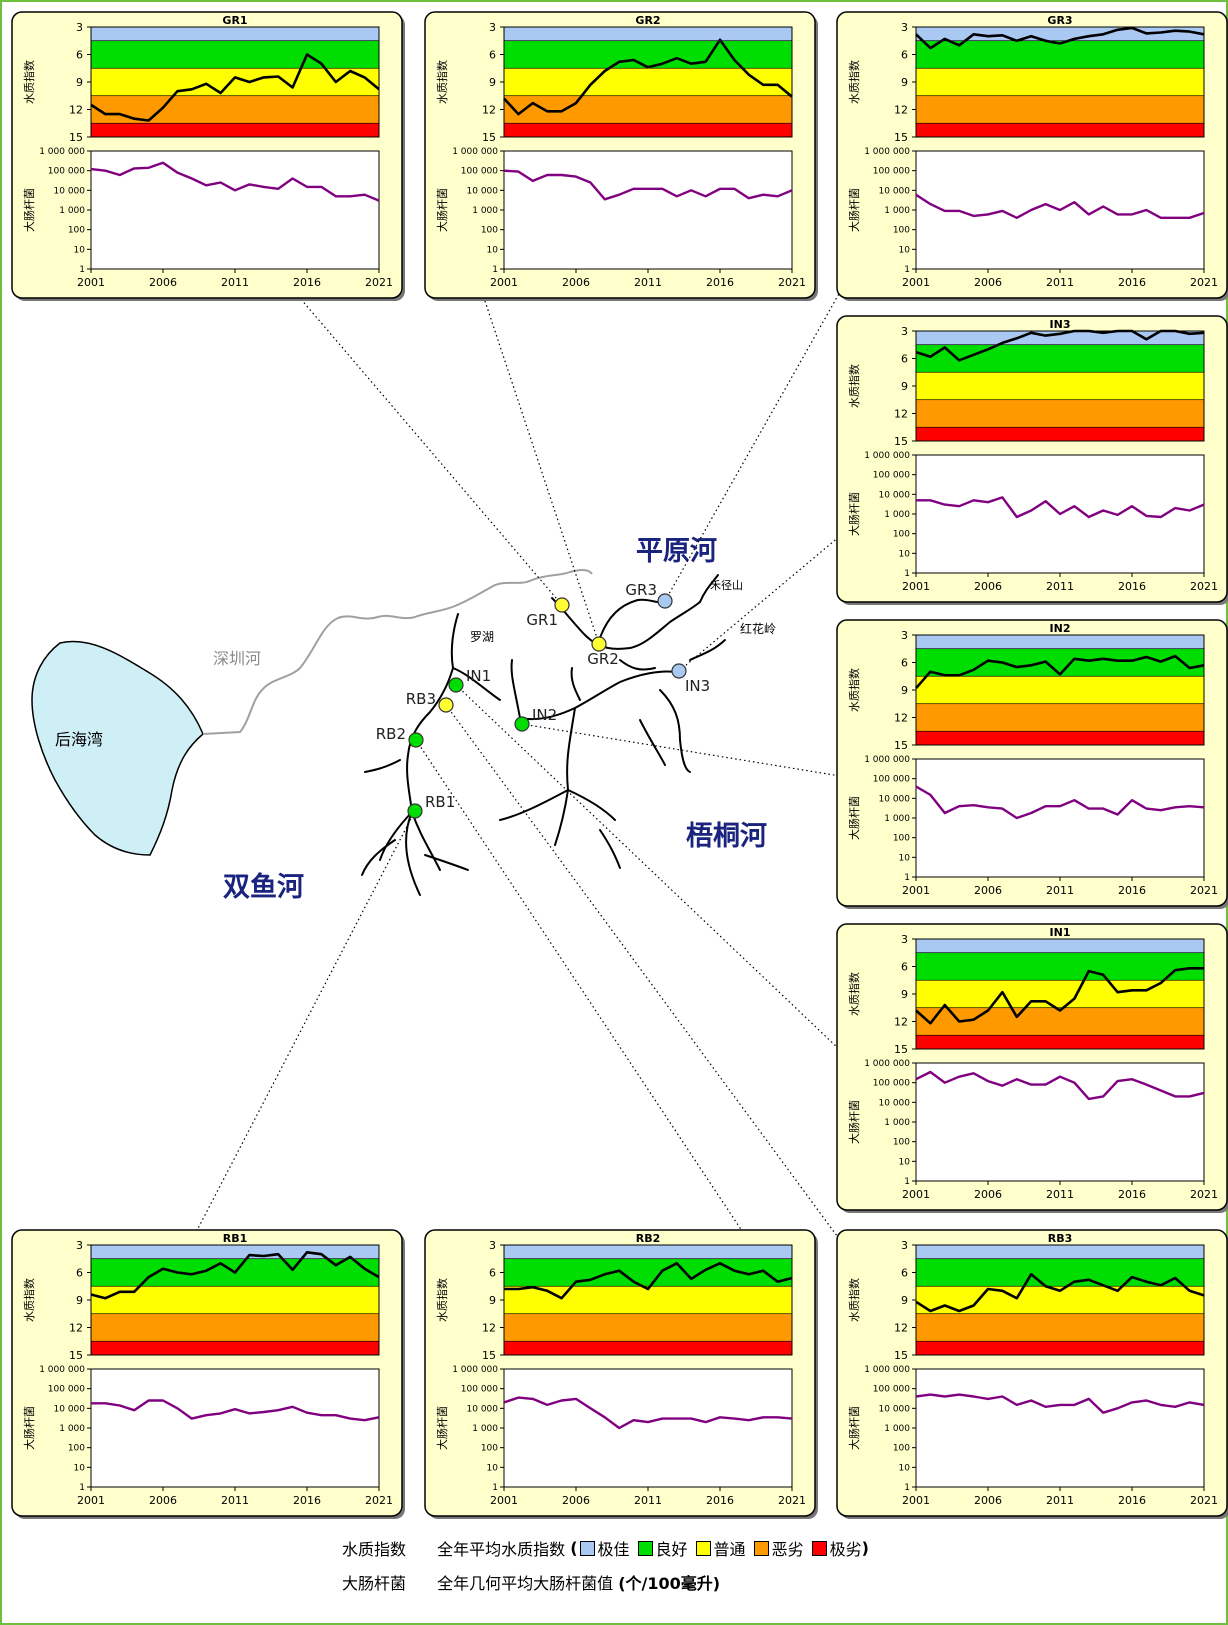  Describe the element at coordinates (79, 739) in the screenshot. I see `deep-bay-label: 后海湾` at that location.